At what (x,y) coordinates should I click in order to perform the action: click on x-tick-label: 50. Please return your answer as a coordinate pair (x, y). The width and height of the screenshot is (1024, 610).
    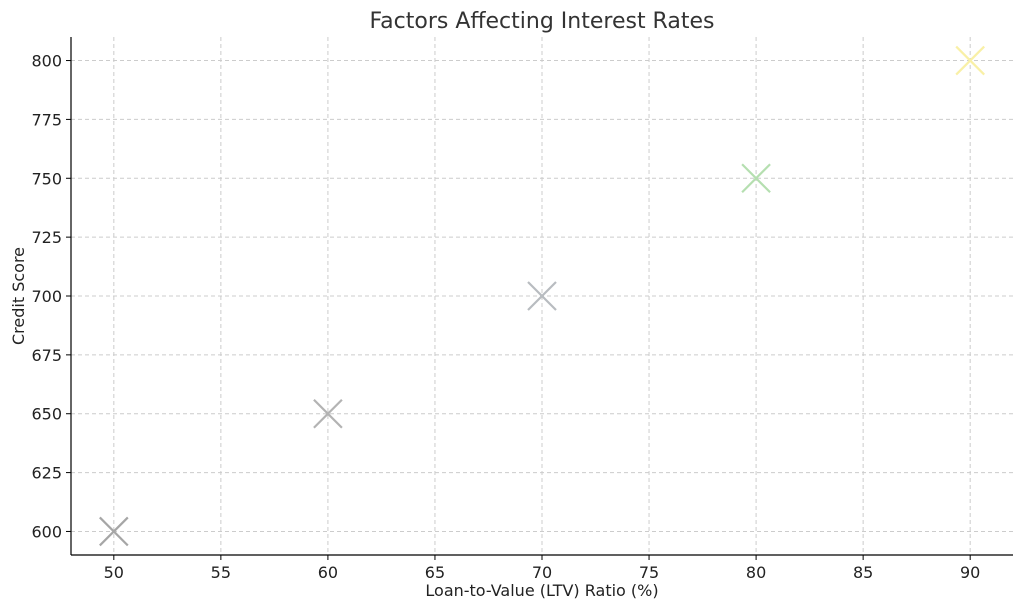
    Looking at the image, I should click on (114, 572).